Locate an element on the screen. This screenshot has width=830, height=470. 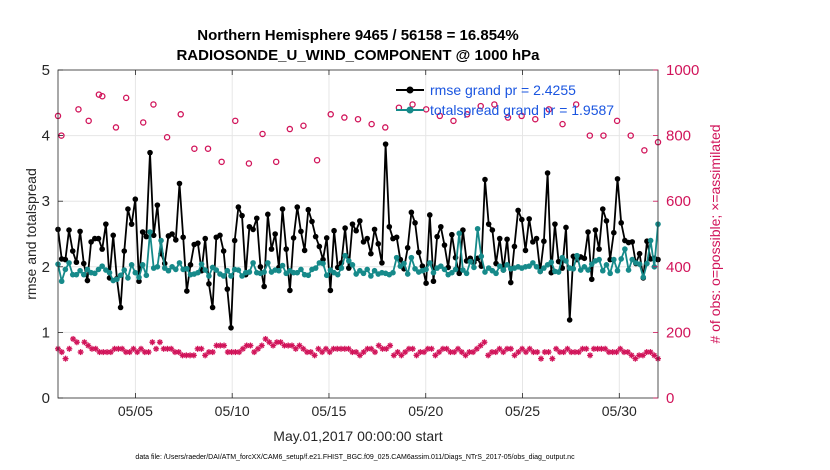
legend-marker-spread is located at coordinates (410, 110).